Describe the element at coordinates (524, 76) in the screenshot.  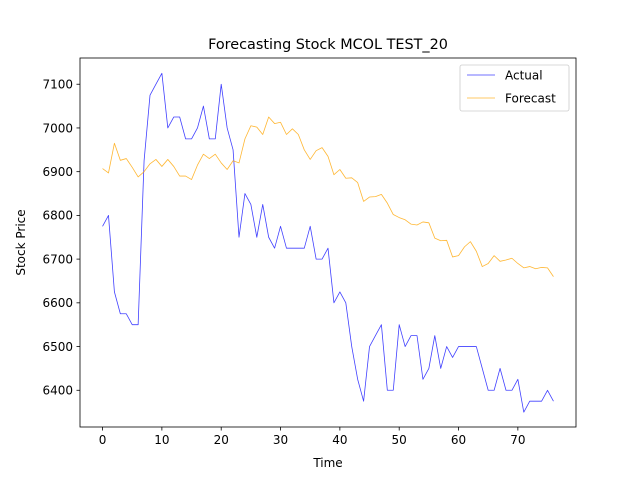
I see `legend-label-actual: Actual` at that location.